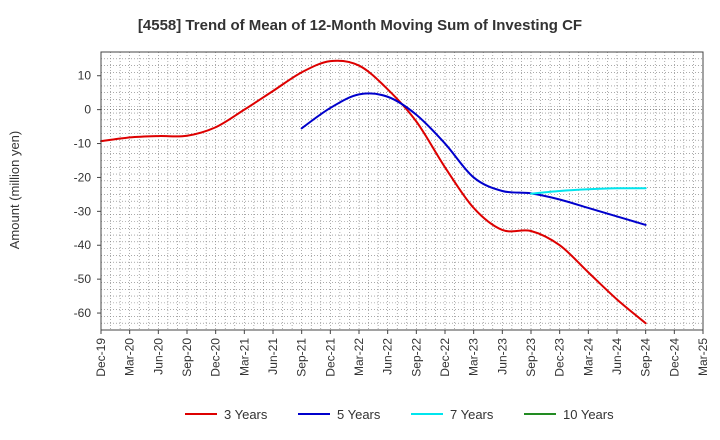  What do you see at coordinates (588, 357) in the screenshot?
I see `x-tick-label: Mar-24` at bounding box center [588, 357].